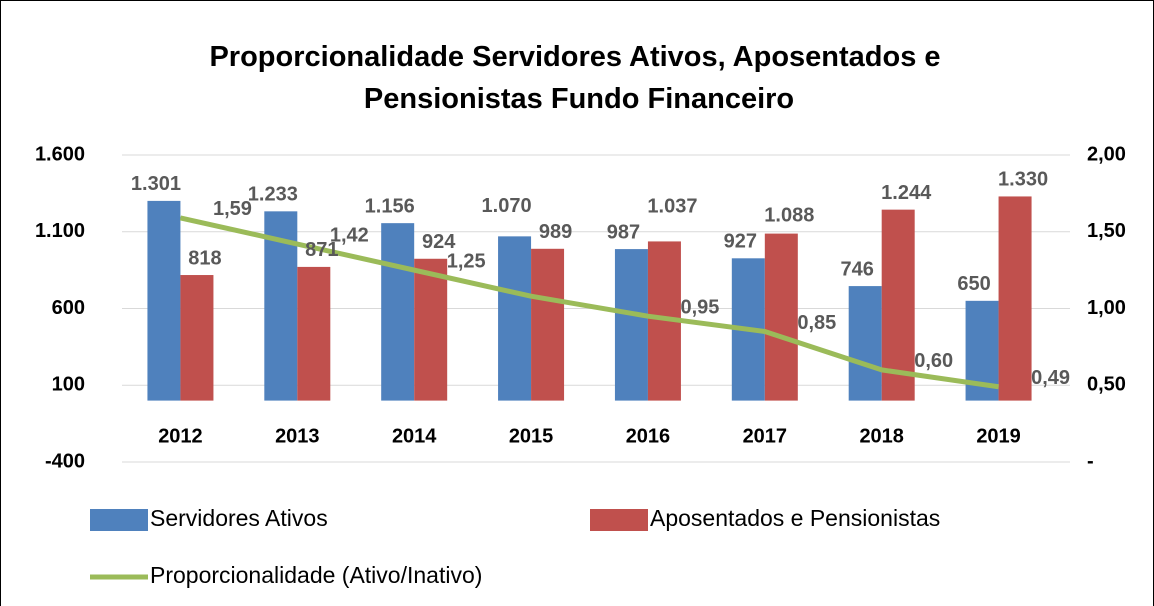 The height and width of the screenshot is (606, 1154). I want to click on legend-label: Servidores Ativos, so click(239, 518).